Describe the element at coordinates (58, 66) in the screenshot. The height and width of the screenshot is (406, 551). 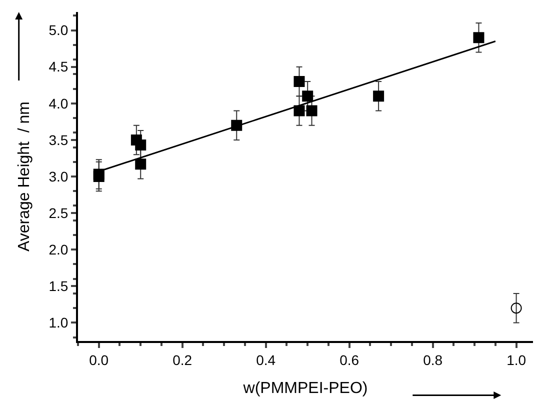
I see `y-tick-label: 4.5` at that location.